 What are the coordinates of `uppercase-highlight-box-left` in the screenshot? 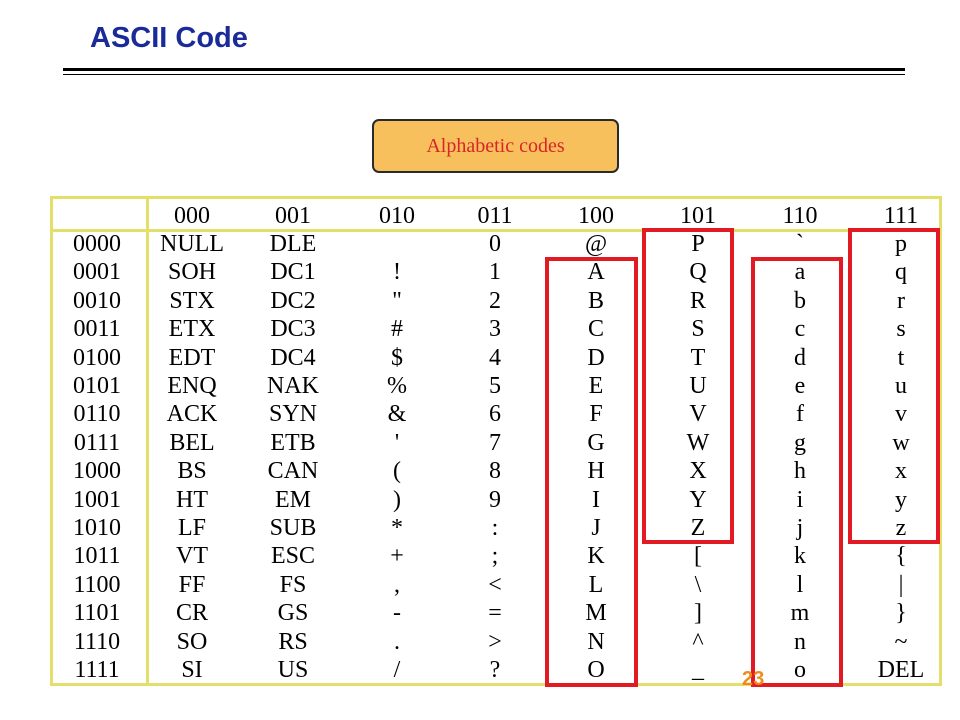 It's located at (591, 472).